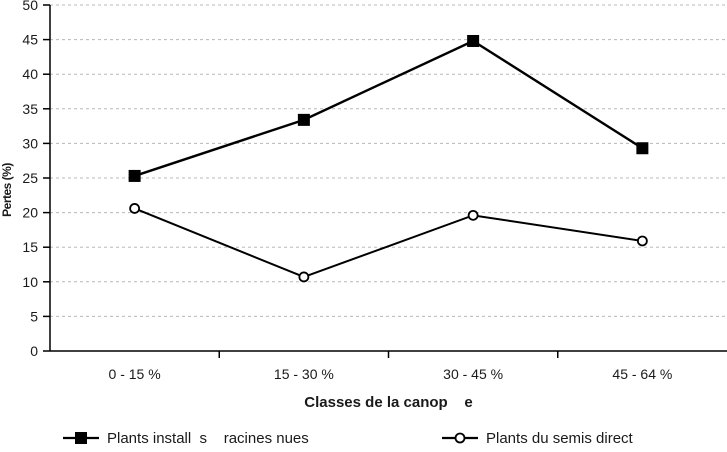 The height and width of the screenshot is (452, 727). Describe the element at coordinates (460, 438) in the screenshot. I see `open-circle-marker-icon` at that location.